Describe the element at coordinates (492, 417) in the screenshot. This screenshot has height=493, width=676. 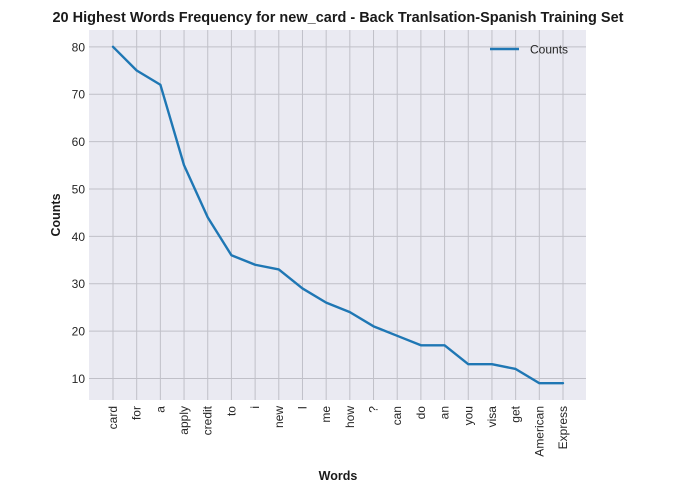
I see `x-tick-label: visa` at that location.